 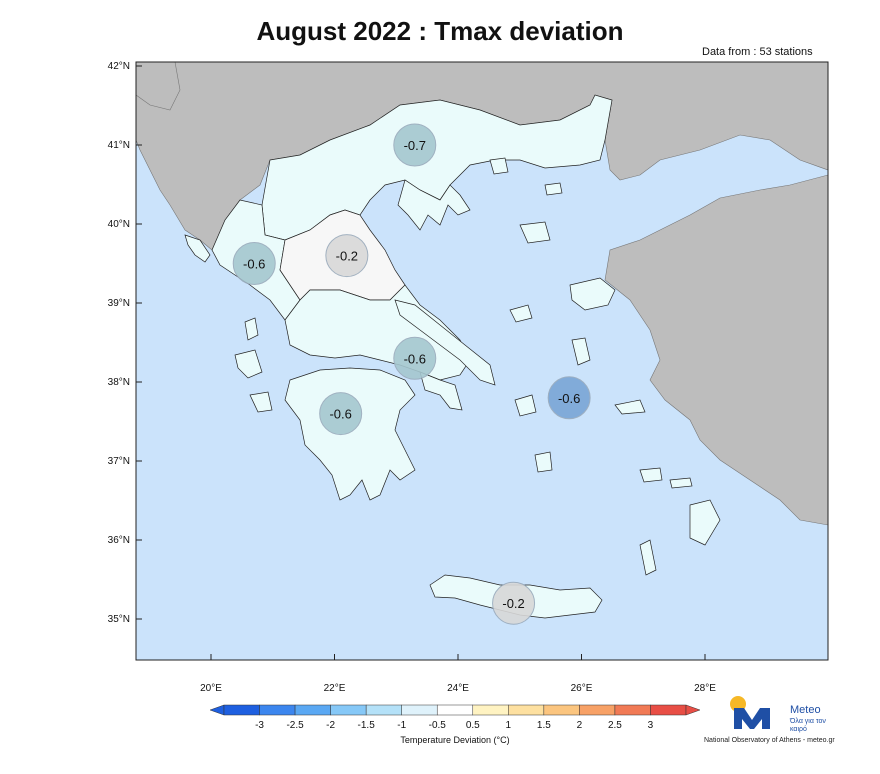 What do you see at coordinates (693, 710) in the screenshot?
I see `colorbar-right-arrow` at bounding box center [693, 710].